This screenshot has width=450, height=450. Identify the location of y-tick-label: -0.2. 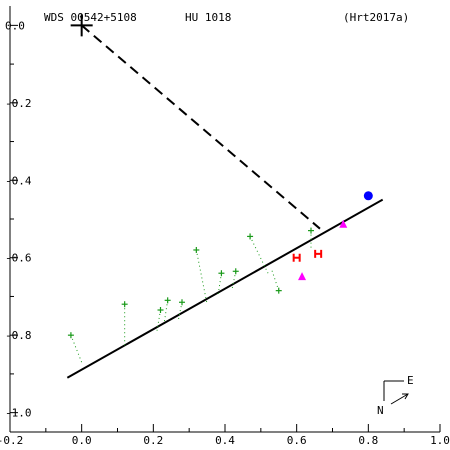
(18, 103).